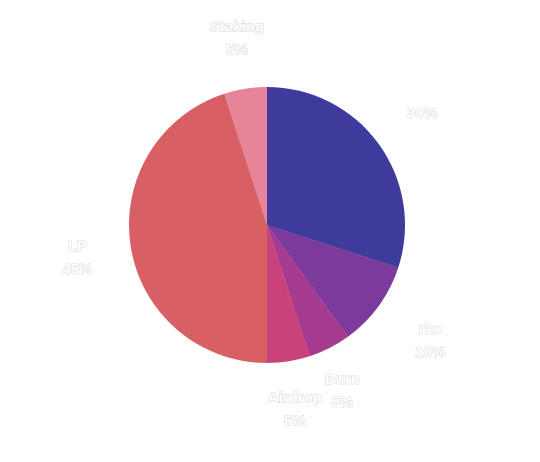 The height and width of the screenshot is (462, 540). What do you see at coordinates (237, 38) in the screenshot?
I see `slice-label: Staking 5%` at bounding box center [237, 38].